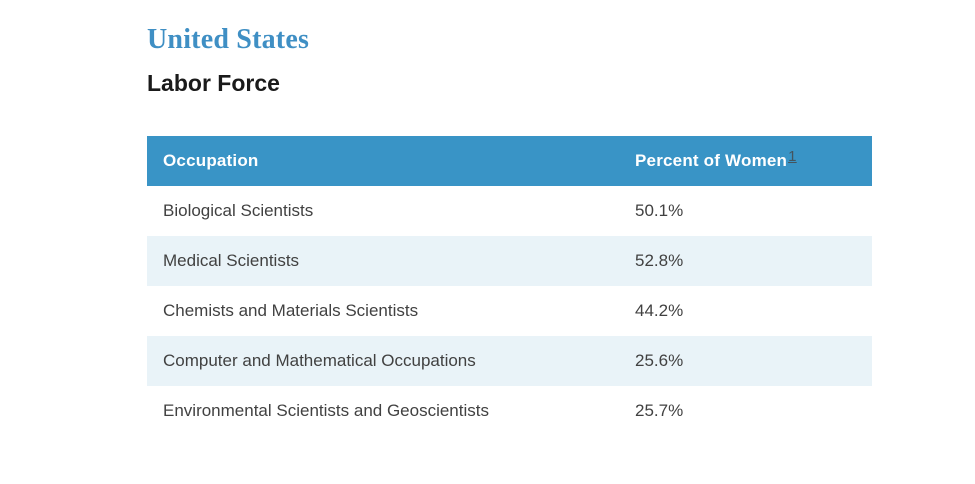 This screenshot has height=484, width=975. I want to click on percent-cell: 44.2%, so click(659, 310).